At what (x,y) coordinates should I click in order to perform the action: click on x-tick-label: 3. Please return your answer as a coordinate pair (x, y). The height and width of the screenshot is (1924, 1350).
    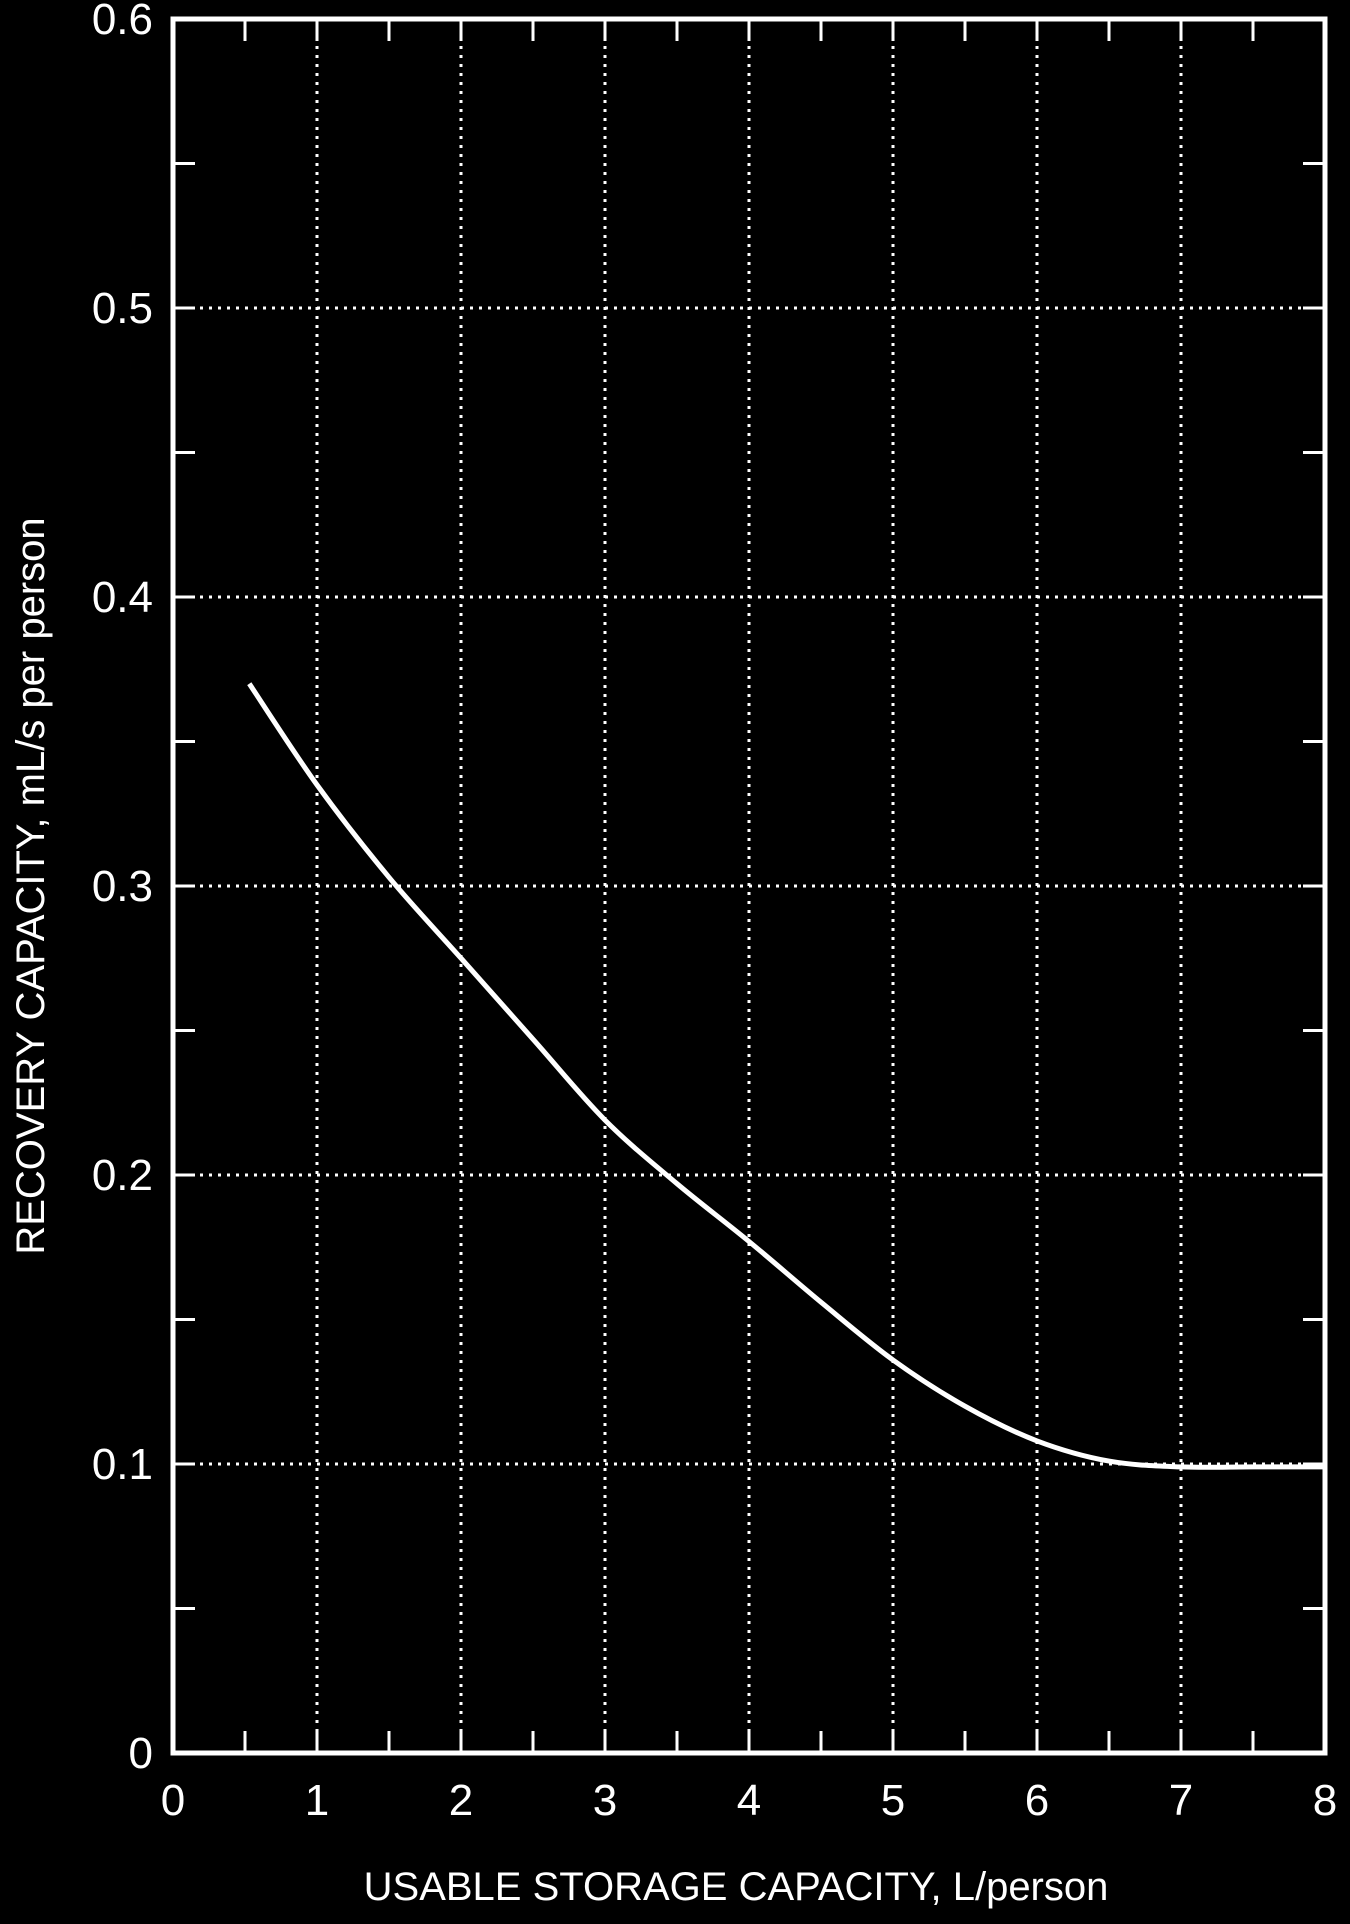
    Looking at the image, I should click on (605, 1800).